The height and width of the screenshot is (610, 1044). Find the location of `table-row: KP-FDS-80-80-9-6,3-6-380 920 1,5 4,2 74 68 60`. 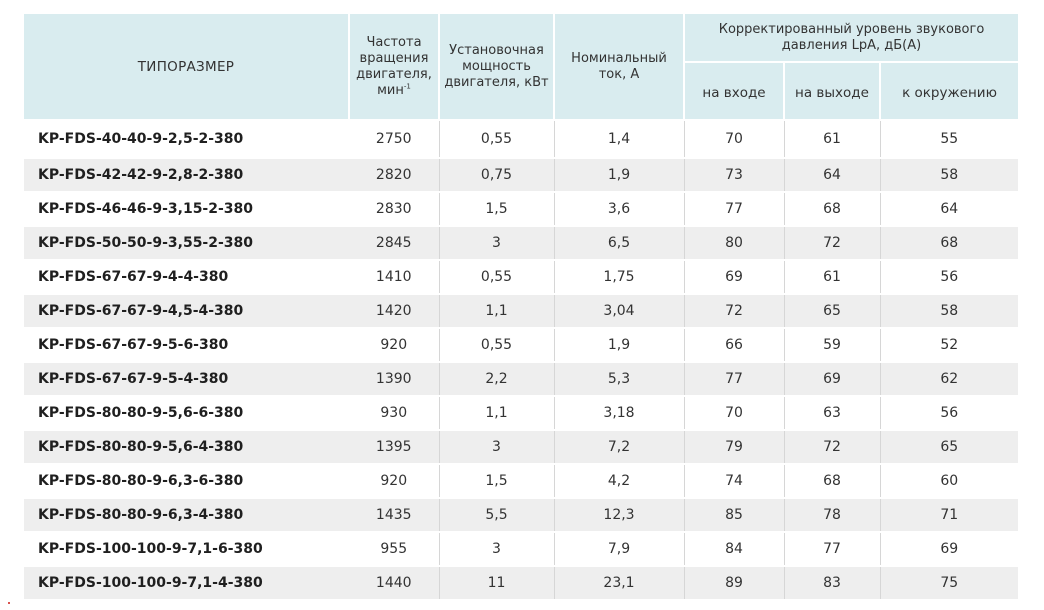

table-row: KP-FDS-80-80-9-6,3-6-380 920 1,5 4,2 74 68 60 is located at coordinates (521, 481).